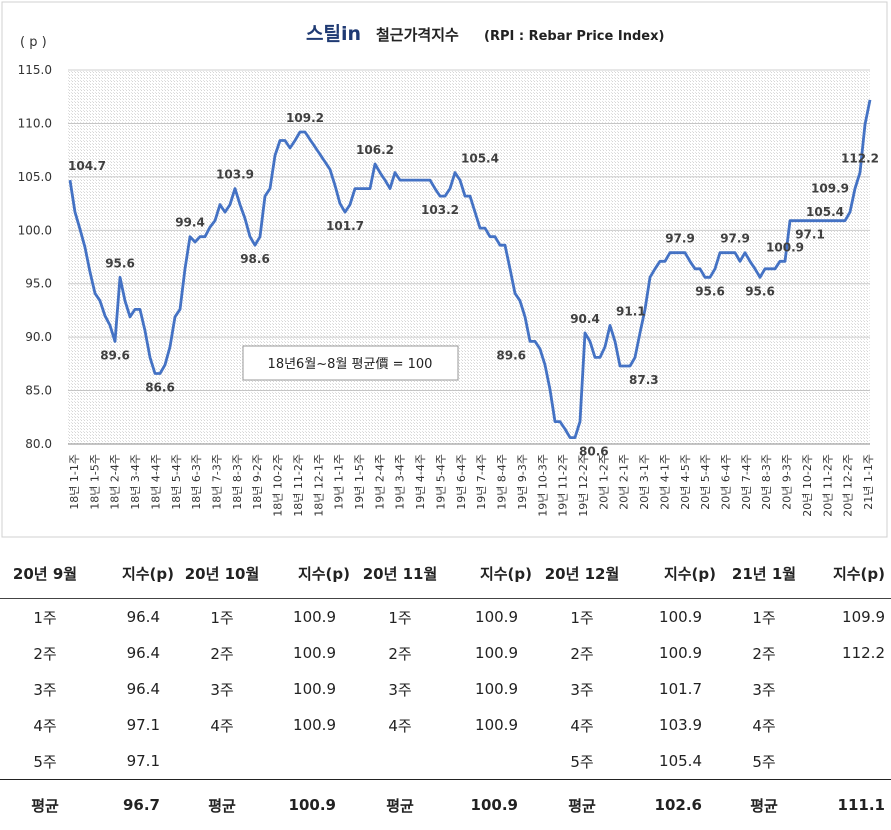 This screenshot has height=830, width=891. Describe the element at coordinates (746, 482) in the screenshot. I see `x-tick-label: 20년 7-4주` at that location.